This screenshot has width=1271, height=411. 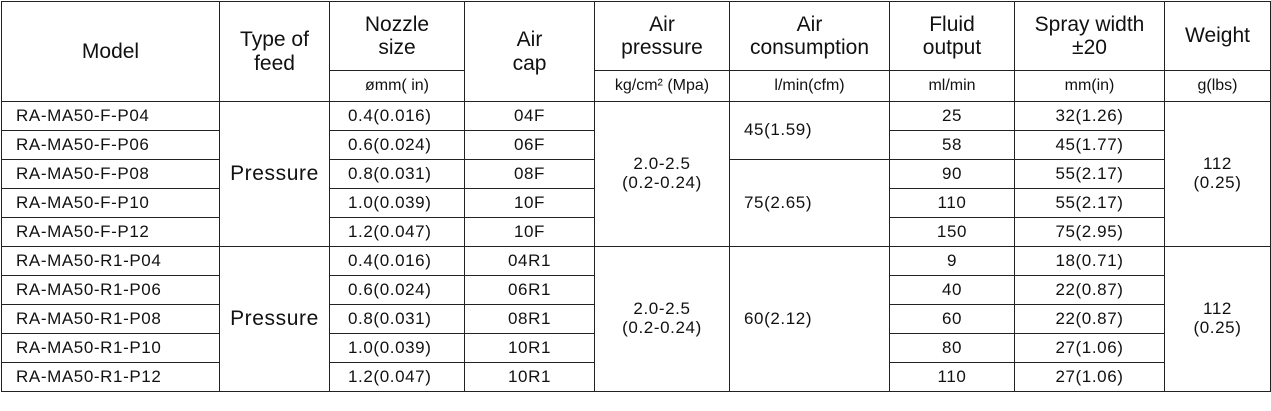 What do you see at coordinates (952, 116) in the screenshot?
I see `fluid-output-cell: 25` at bounding box center [952, 116].